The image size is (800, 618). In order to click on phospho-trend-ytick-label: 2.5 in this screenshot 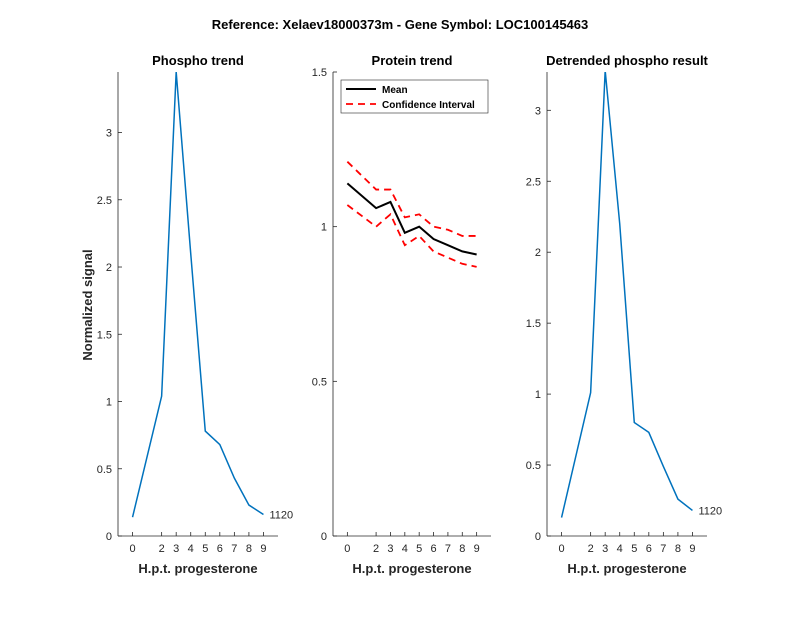, I will do `click(104, 201)`.